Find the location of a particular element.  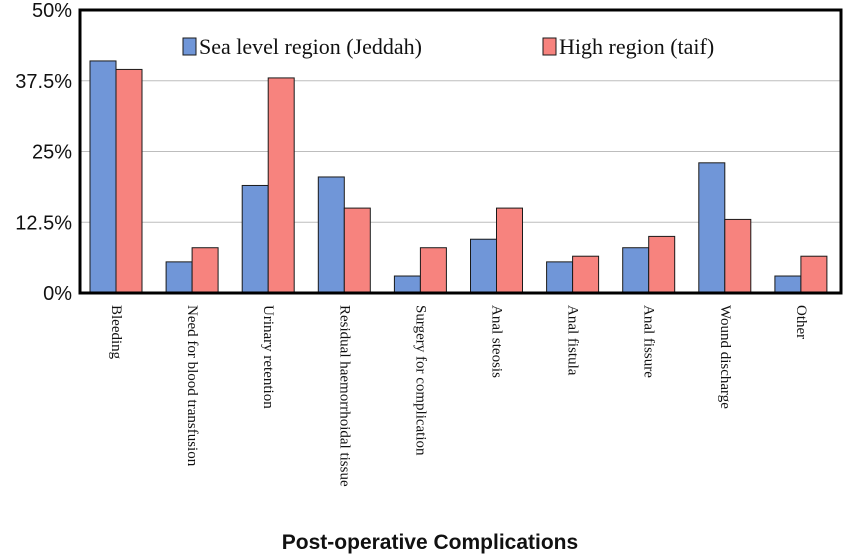

x-category-label: Bleeding is located at coordinates (116, 332).